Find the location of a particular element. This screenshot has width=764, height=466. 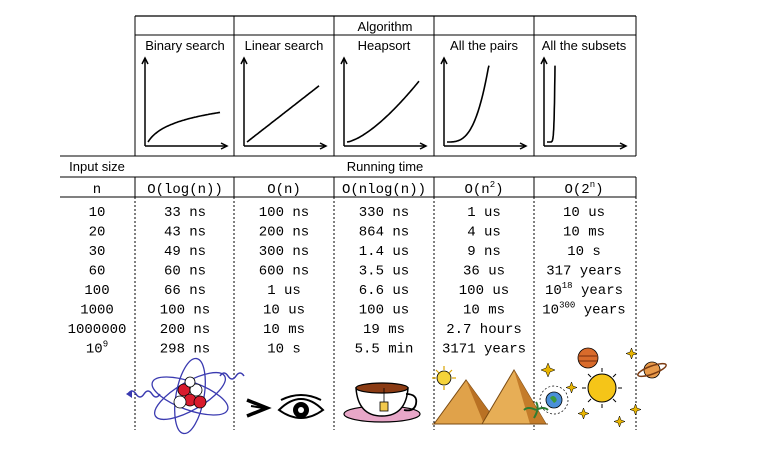

algorithm-header: Algorithm is located at coordinates (385, 26).